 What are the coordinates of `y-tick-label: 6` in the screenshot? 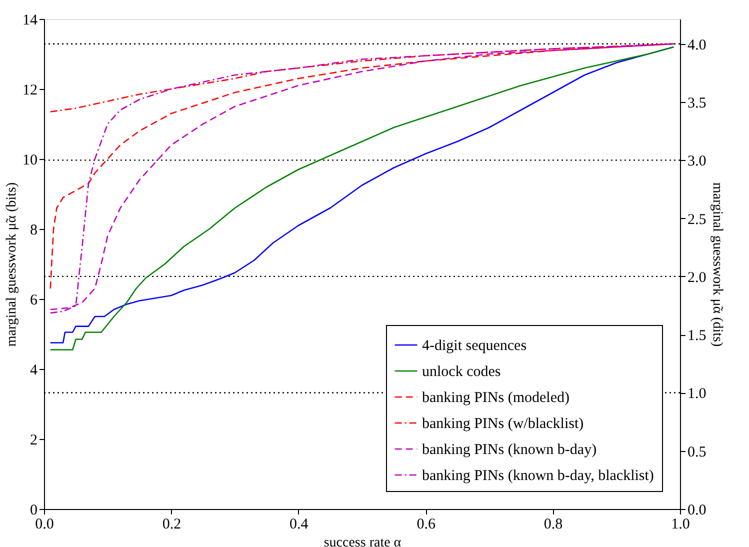 It's located at (34, 300).